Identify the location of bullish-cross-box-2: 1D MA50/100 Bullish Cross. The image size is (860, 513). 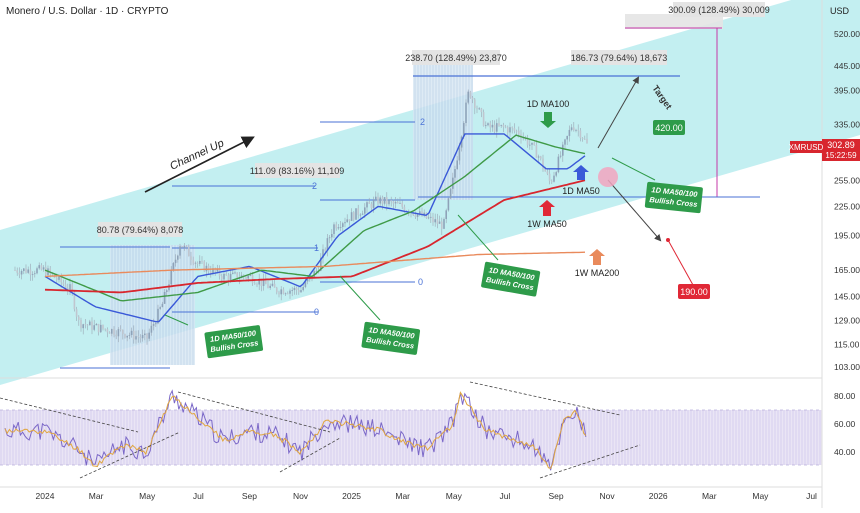
(391, 338).